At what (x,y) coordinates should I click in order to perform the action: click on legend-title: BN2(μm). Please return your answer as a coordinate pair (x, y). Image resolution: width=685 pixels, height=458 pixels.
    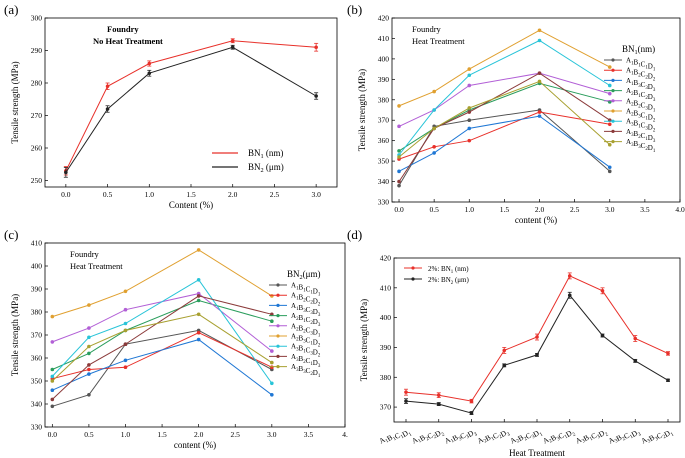
    Looking at the image, I should click on (304, 275).